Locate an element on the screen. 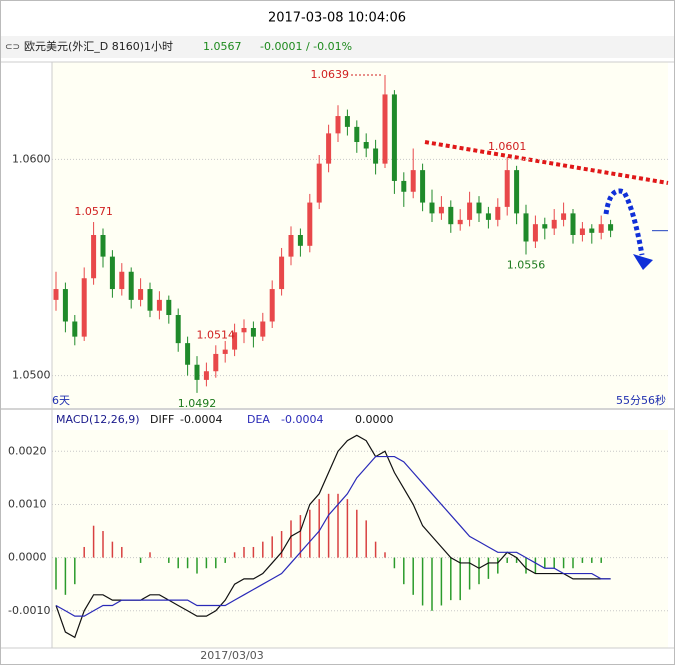  icon: ⊂⊃ is located at coordinates (12, 48).